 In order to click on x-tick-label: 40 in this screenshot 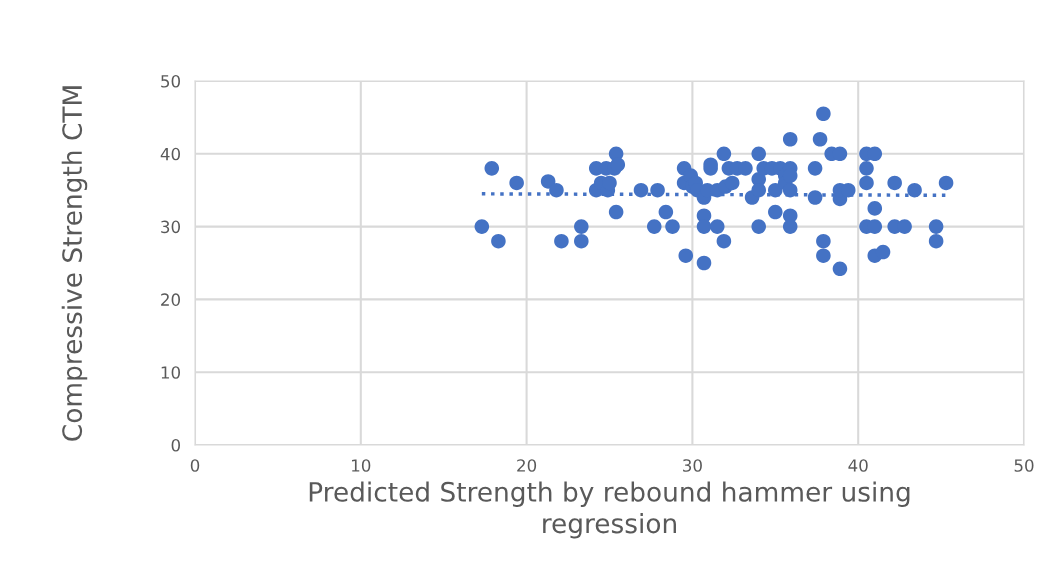, I will do `click(858, 465)`.